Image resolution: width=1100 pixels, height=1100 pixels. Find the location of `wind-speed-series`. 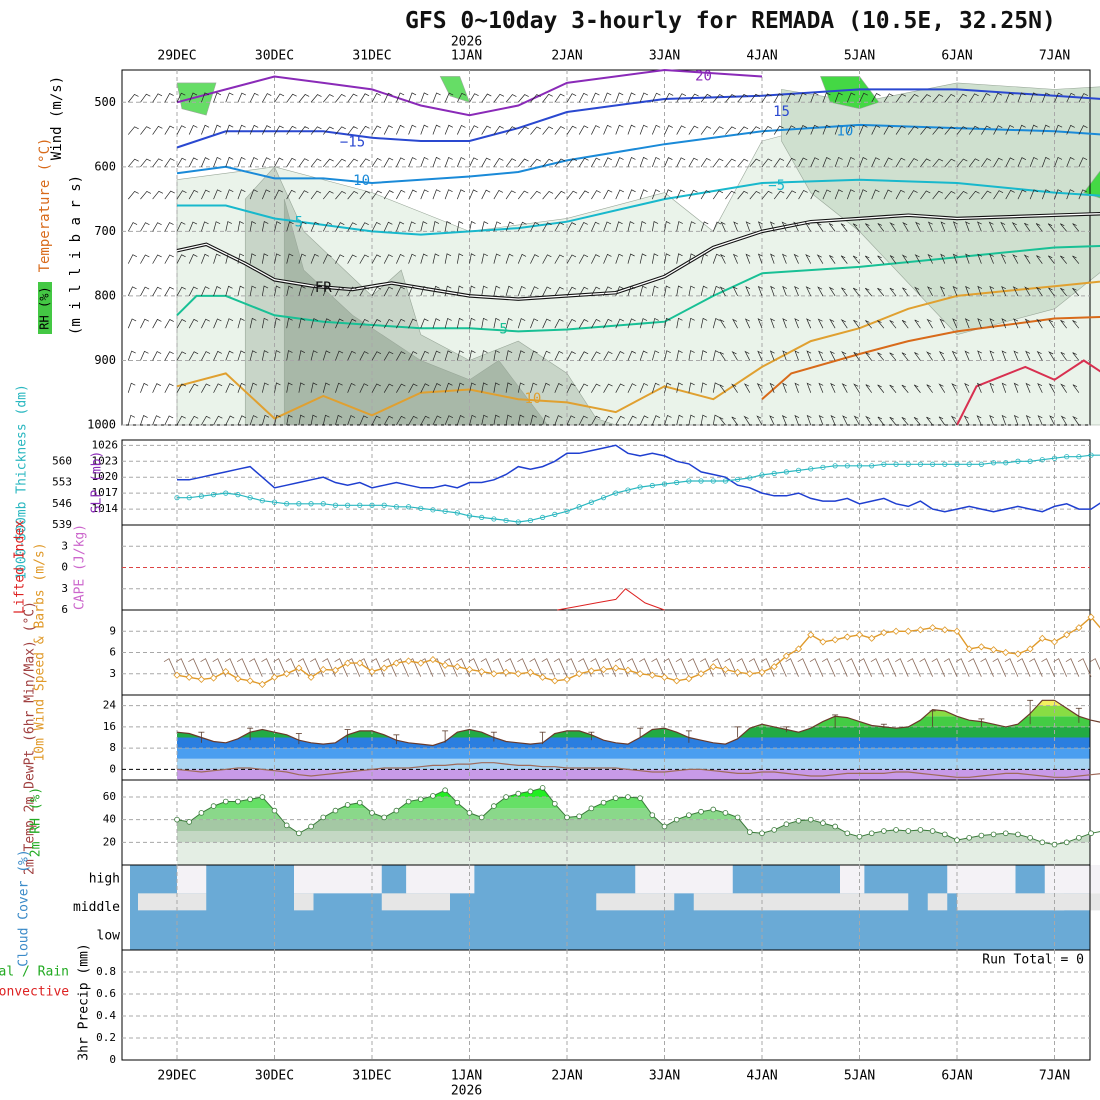

wind-speed-series is located at coordinates (638, 651).